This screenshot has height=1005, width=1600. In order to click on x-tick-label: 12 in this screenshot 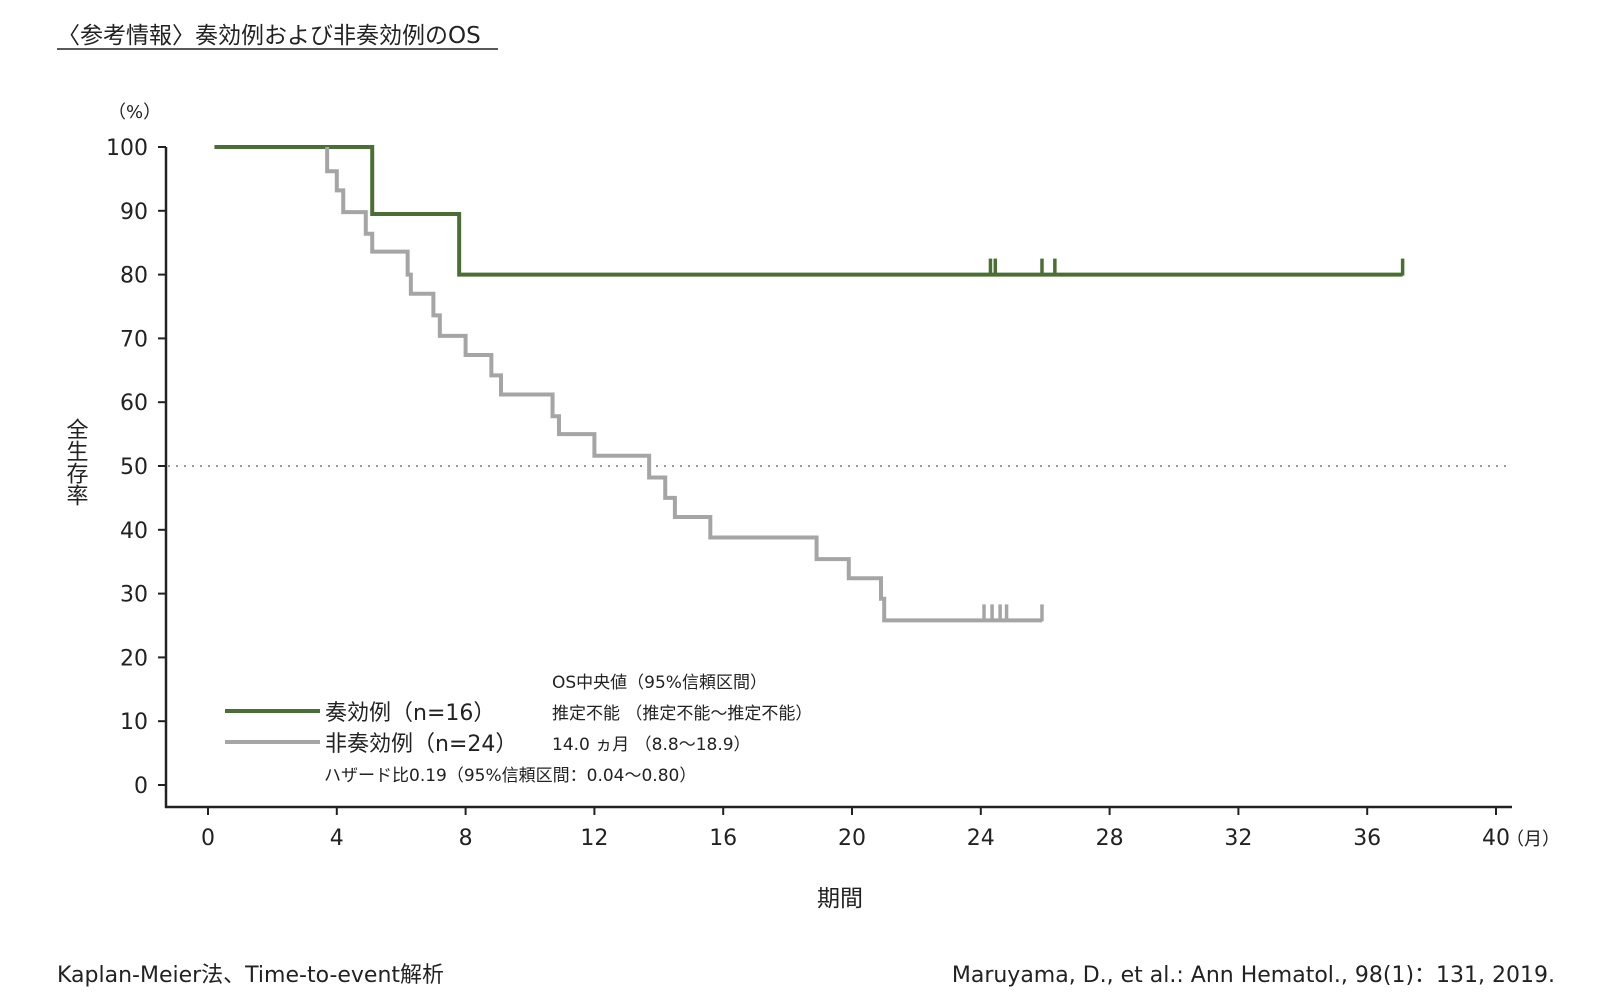, I will do `click(594, 838)`.